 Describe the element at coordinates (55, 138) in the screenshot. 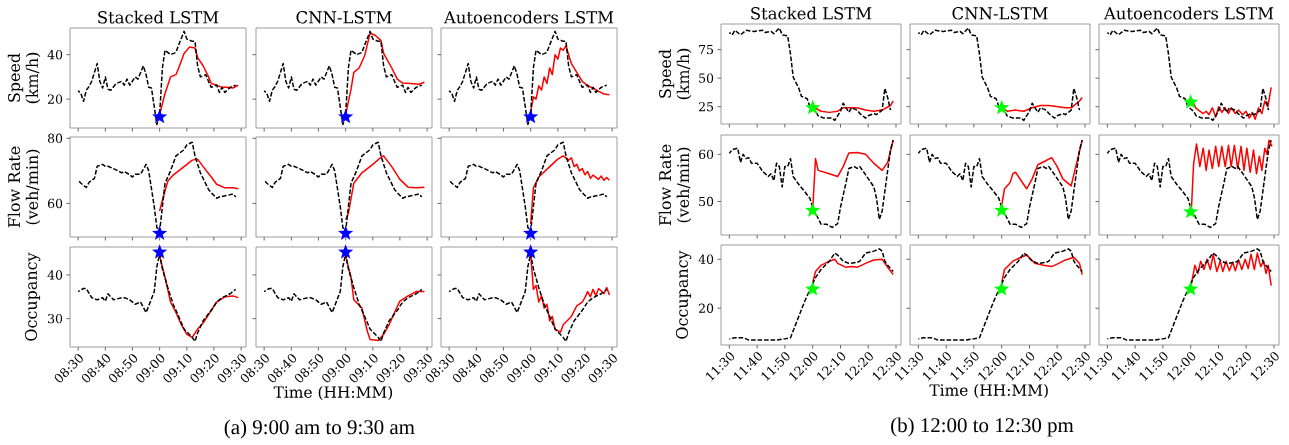

I see `y-tick-label: 80` at that location.